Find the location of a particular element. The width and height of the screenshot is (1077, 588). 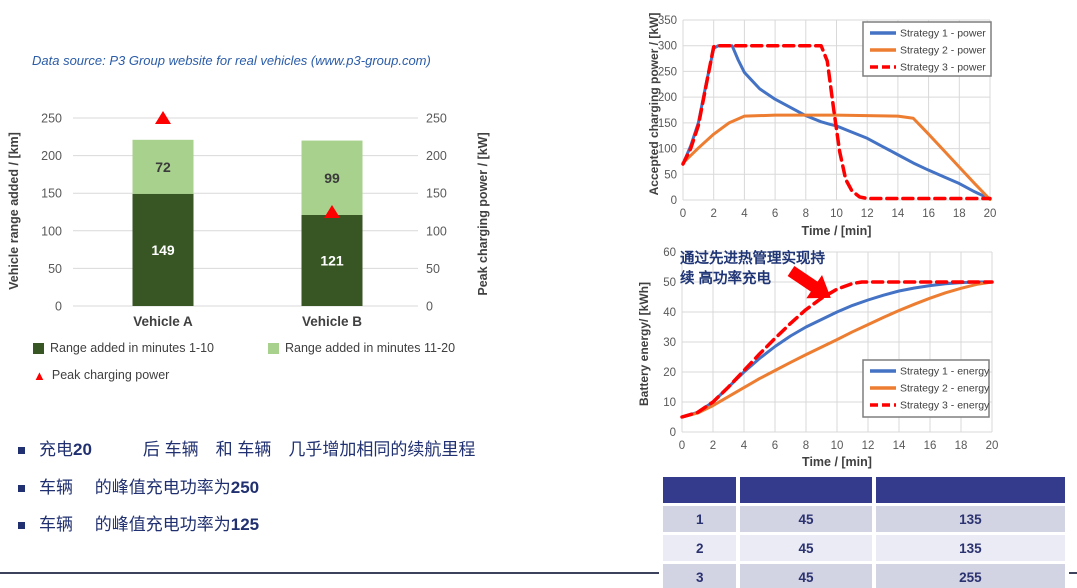

svg-text: 350 is located at coordinates (667, 21).